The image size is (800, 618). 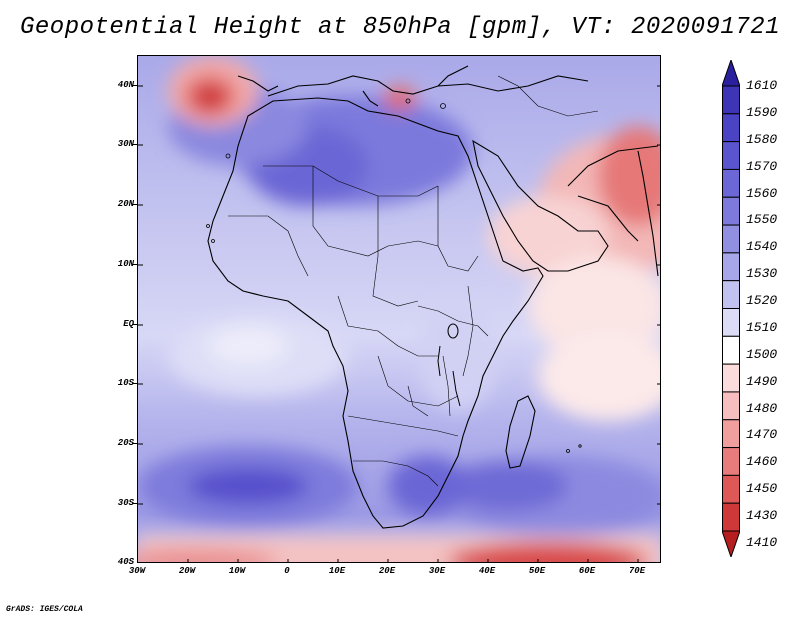 What do you see at coordinates (762, 354) in the screenshot?
I see `colorbar-label: 1500` at bounding box center [762, 354].